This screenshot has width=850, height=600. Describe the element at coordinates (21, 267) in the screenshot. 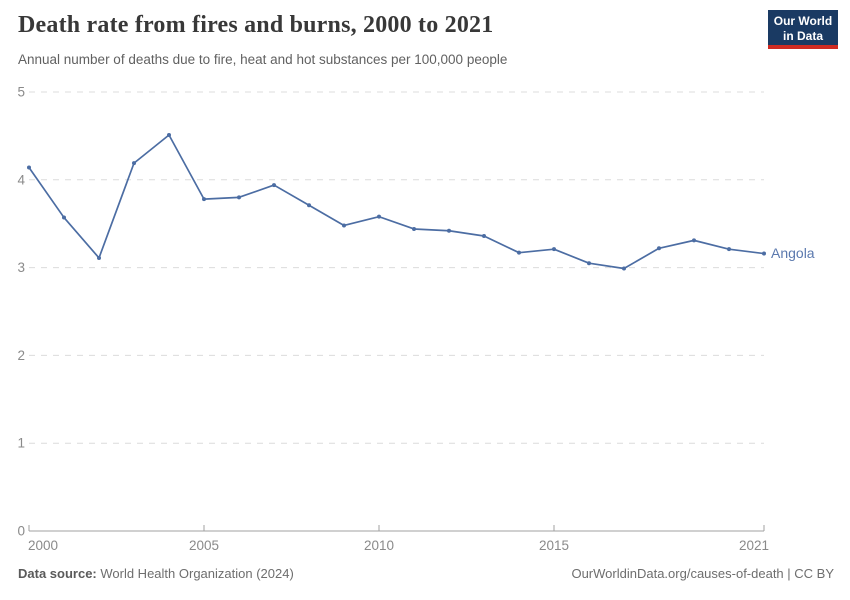

I see `y-axis-label: 3` at that location.